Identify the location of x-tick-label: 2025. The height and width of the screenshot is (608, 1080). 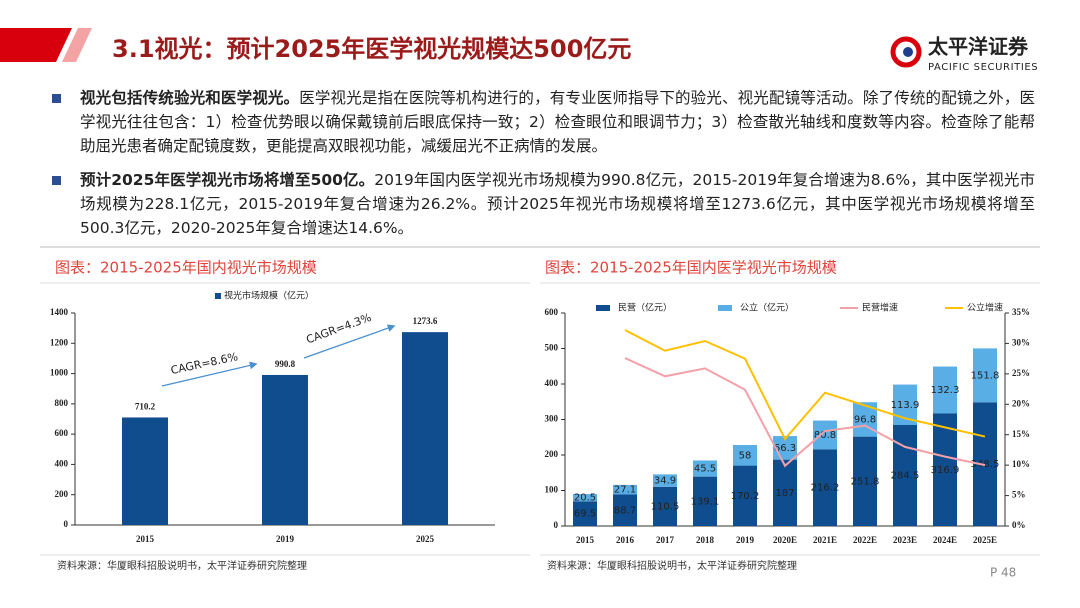
(425, 539).